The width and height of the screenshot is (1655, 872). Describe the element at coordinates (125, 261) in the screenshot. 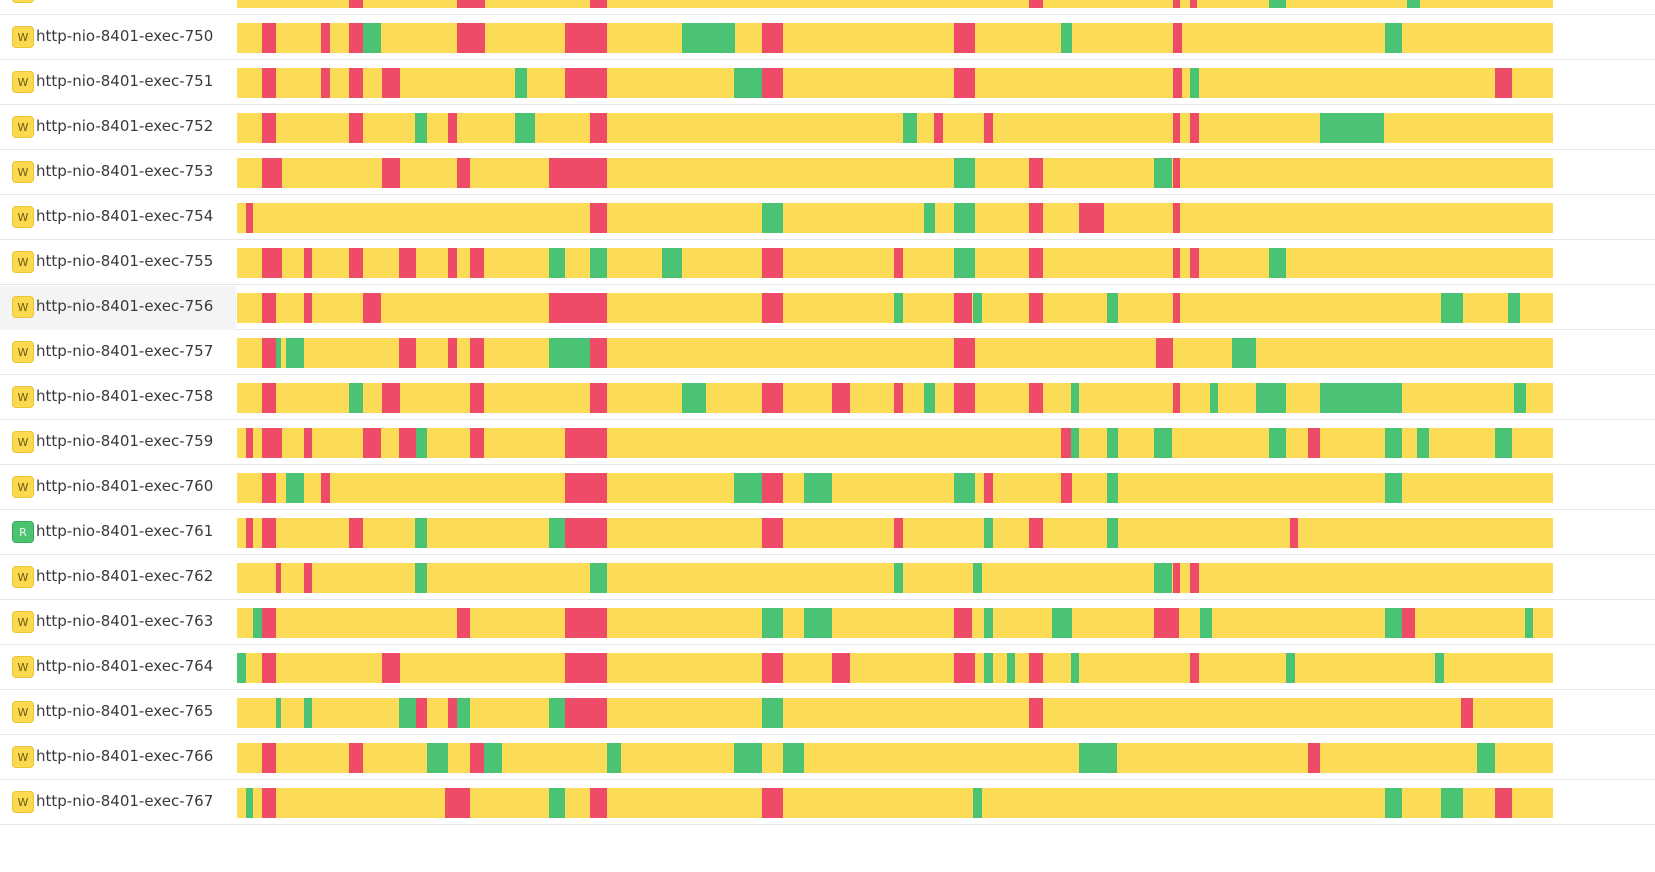

I see `thread-name: http-nio-8401-exec-755` at that location.